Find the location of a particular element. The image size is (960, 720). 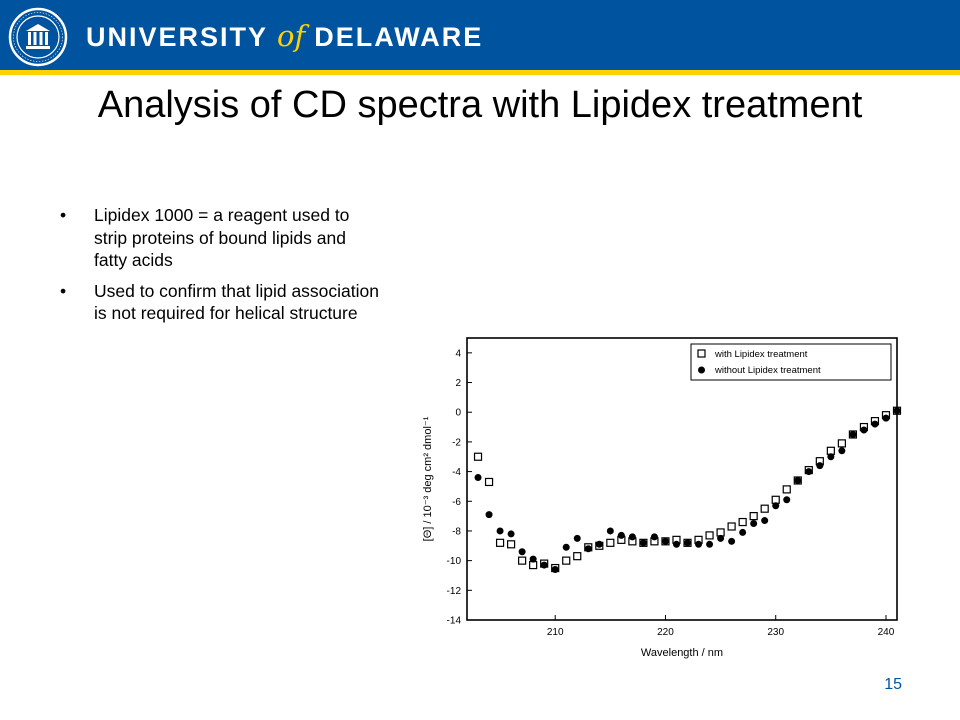

y-tick-label: -14 is located at coordinates (454, 621).